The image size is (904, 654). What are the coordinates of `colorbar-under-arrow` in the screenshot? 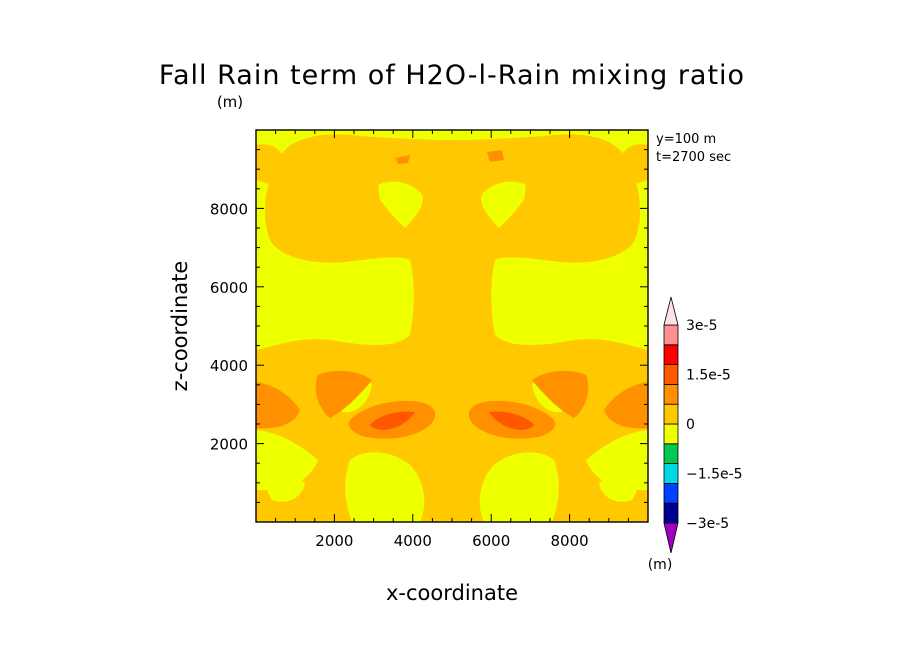 It's located at (671, 538).